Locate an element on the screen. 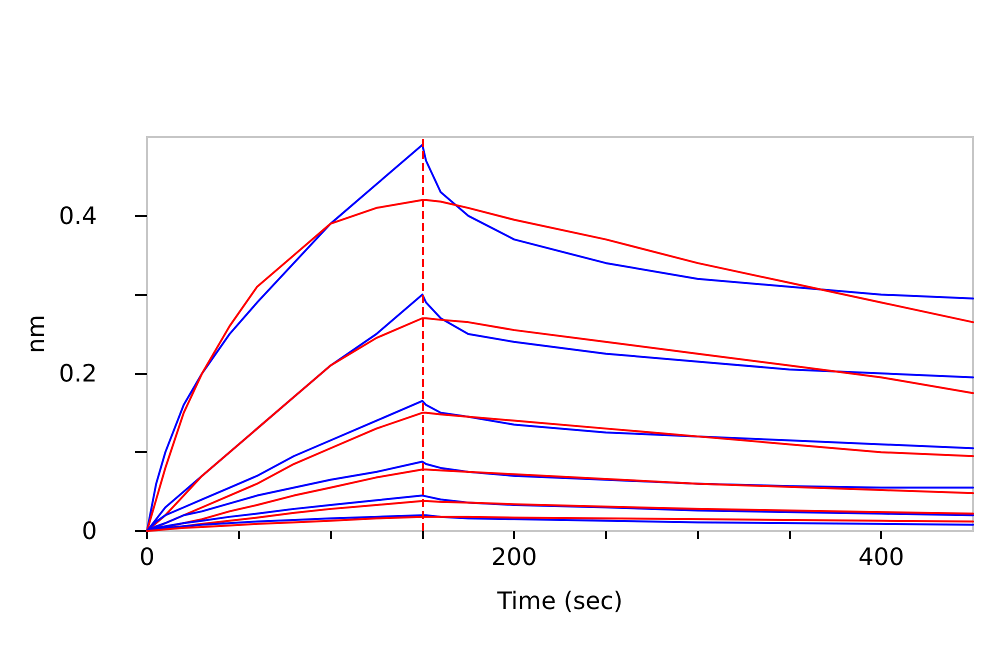  y-axis-title: nm is located at coordinates (36, 334).